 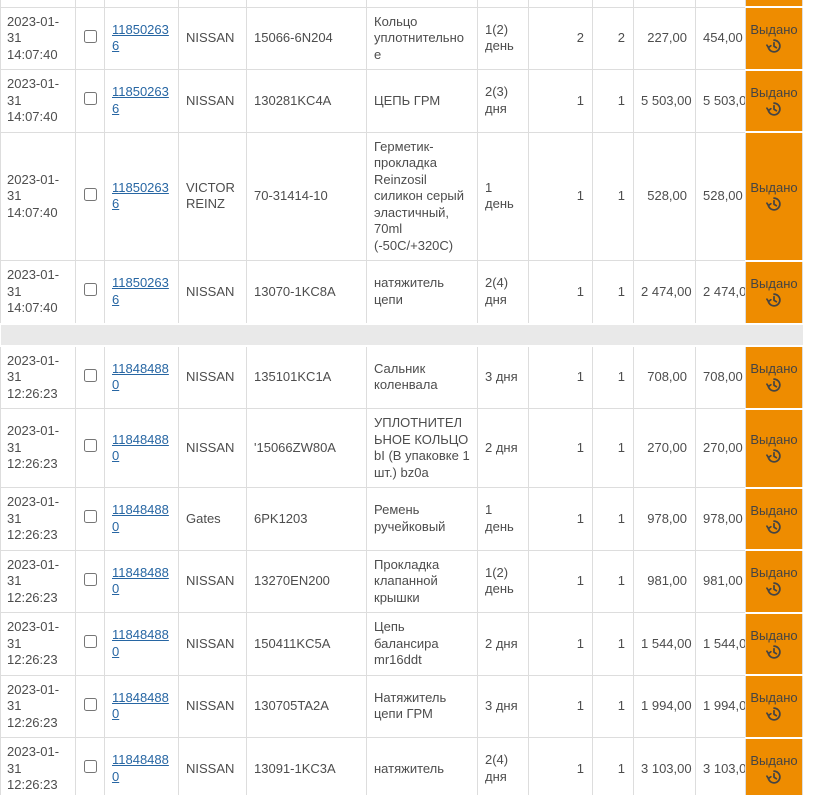 What do you see at coordinates (422, 644) in the screenshot?
I see `description-cell: Цепь балансира mr16ddt` at bounding box center [422, 644].